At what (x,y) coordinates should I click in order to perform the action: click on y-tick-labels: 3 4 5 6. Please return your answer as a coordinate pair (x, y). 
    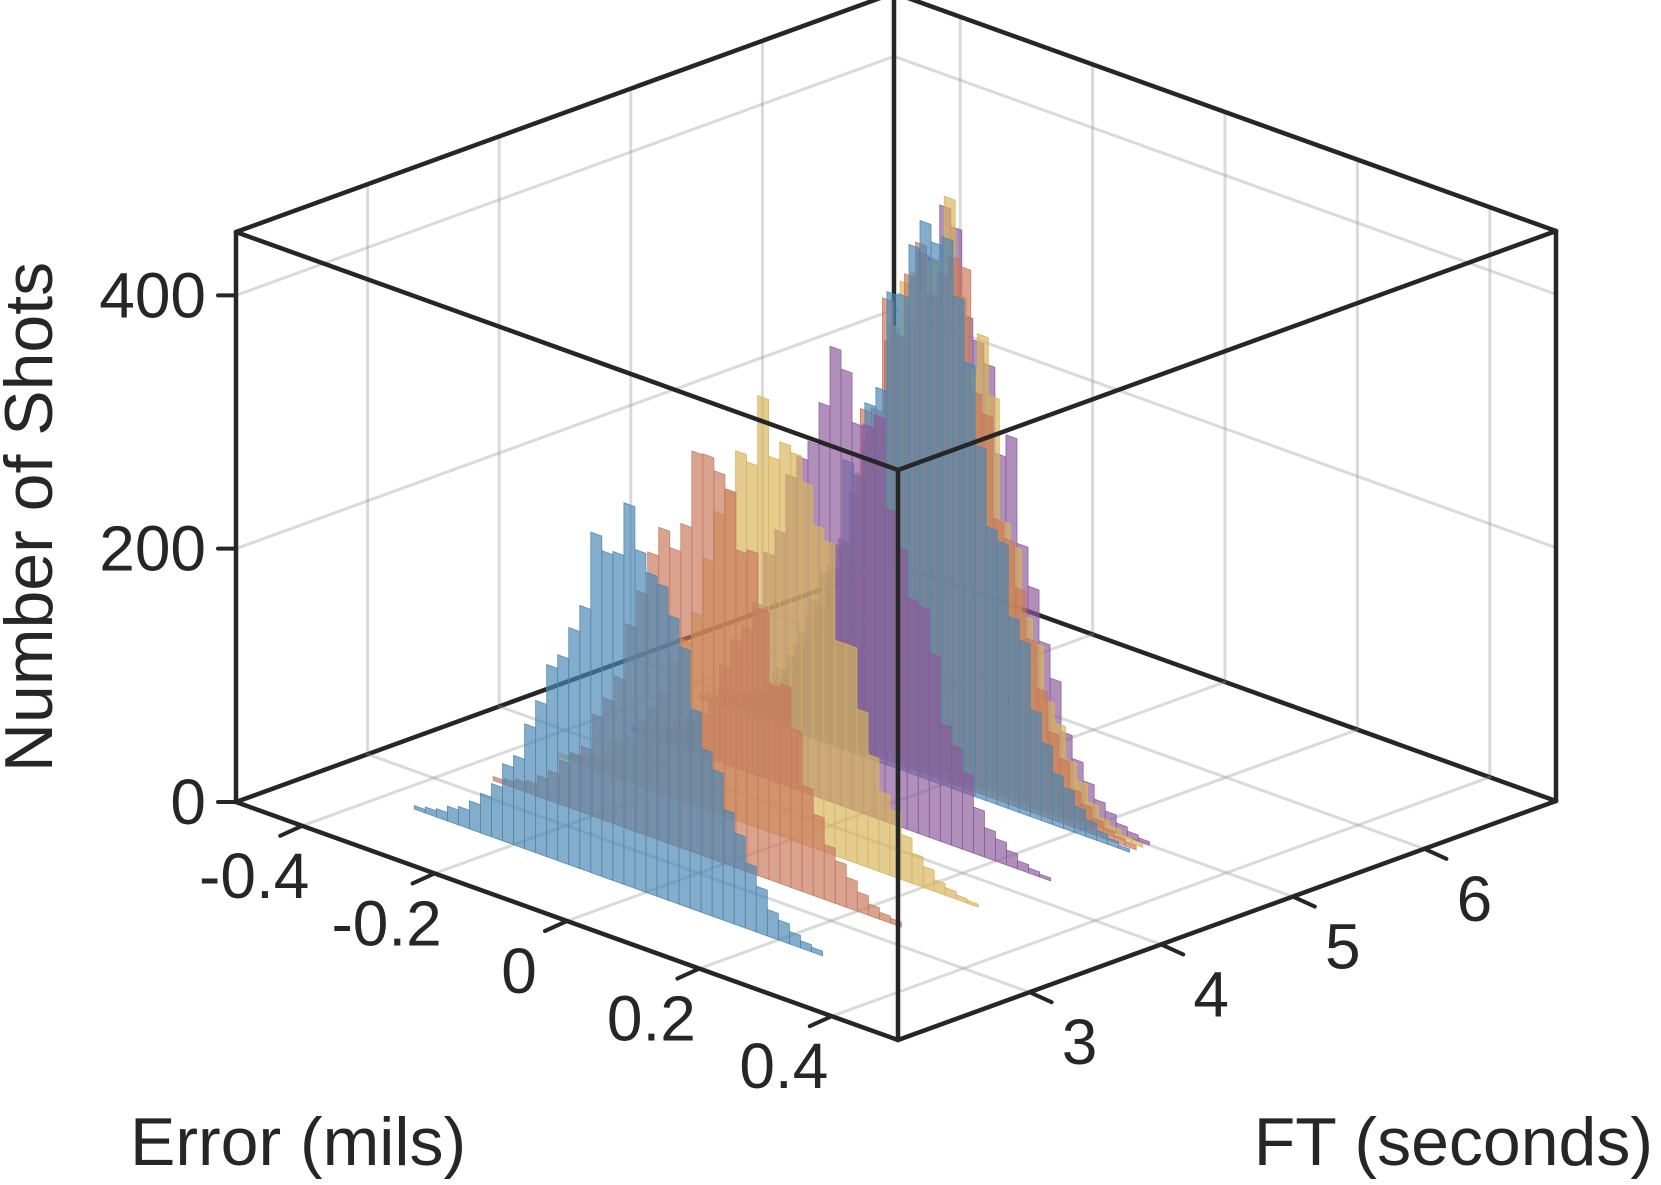
    Looking at the image, I should click on (1277, 970).